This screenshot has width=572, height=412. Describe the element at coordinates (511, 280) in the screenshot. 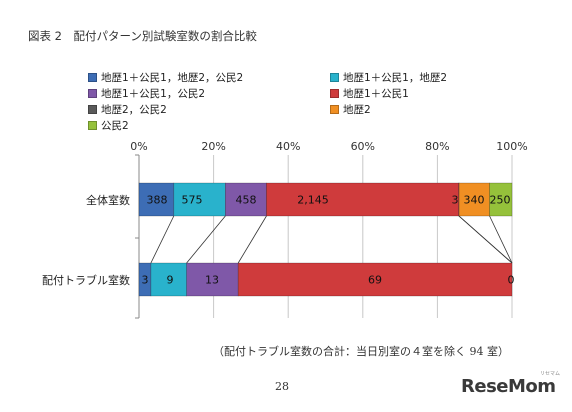

I see `data-label: 0` at that location.